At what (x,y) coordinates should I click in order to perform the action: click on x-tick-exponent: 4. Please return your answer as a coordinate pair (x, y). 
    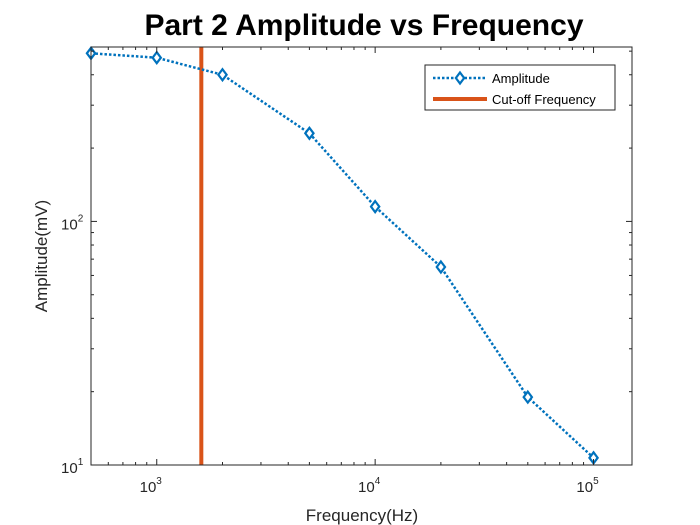
    Looking at the image, I should click on (378, 481).